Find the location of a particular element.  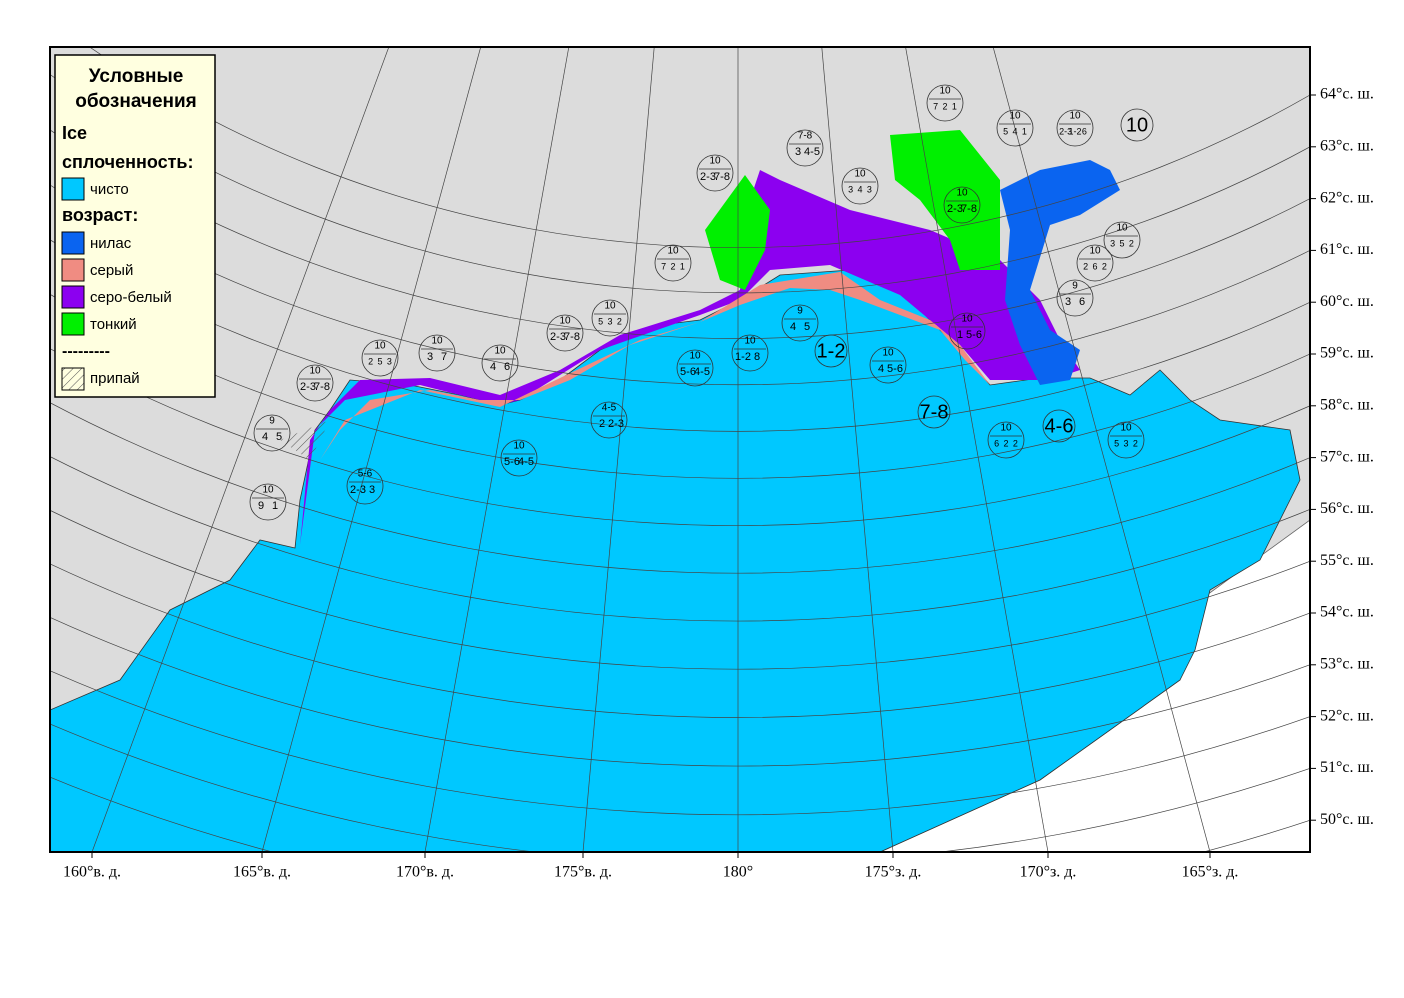

egg-code: 10 1-2 8 is located at coordinates (750, 353).